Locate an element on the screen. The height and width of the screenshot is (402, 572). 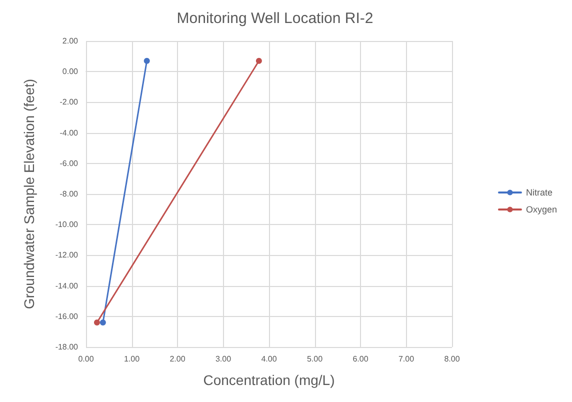
y-tick-label: -16.00 is located at coordinates (67, 316).